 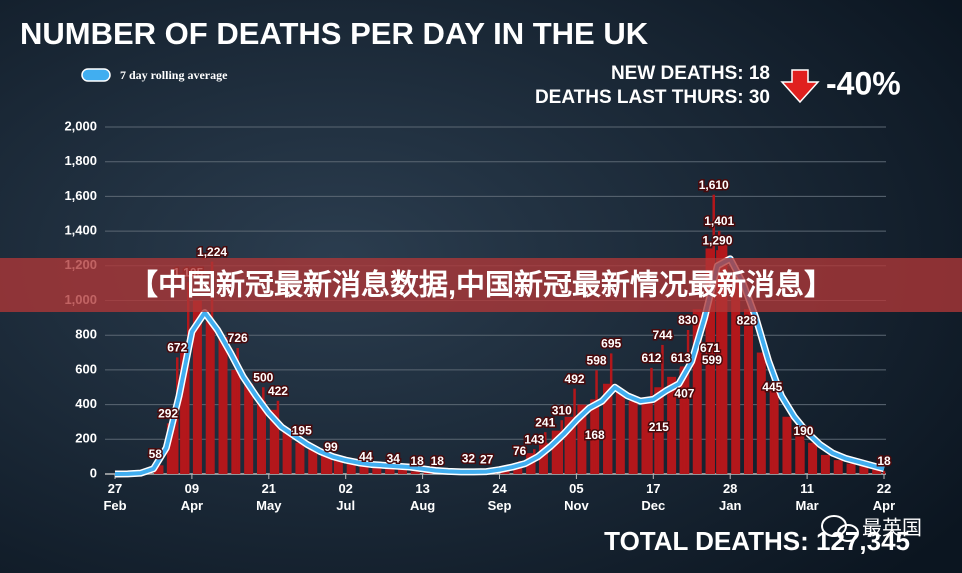 I want to click on data-label: 215, so click(x=659, y=427).